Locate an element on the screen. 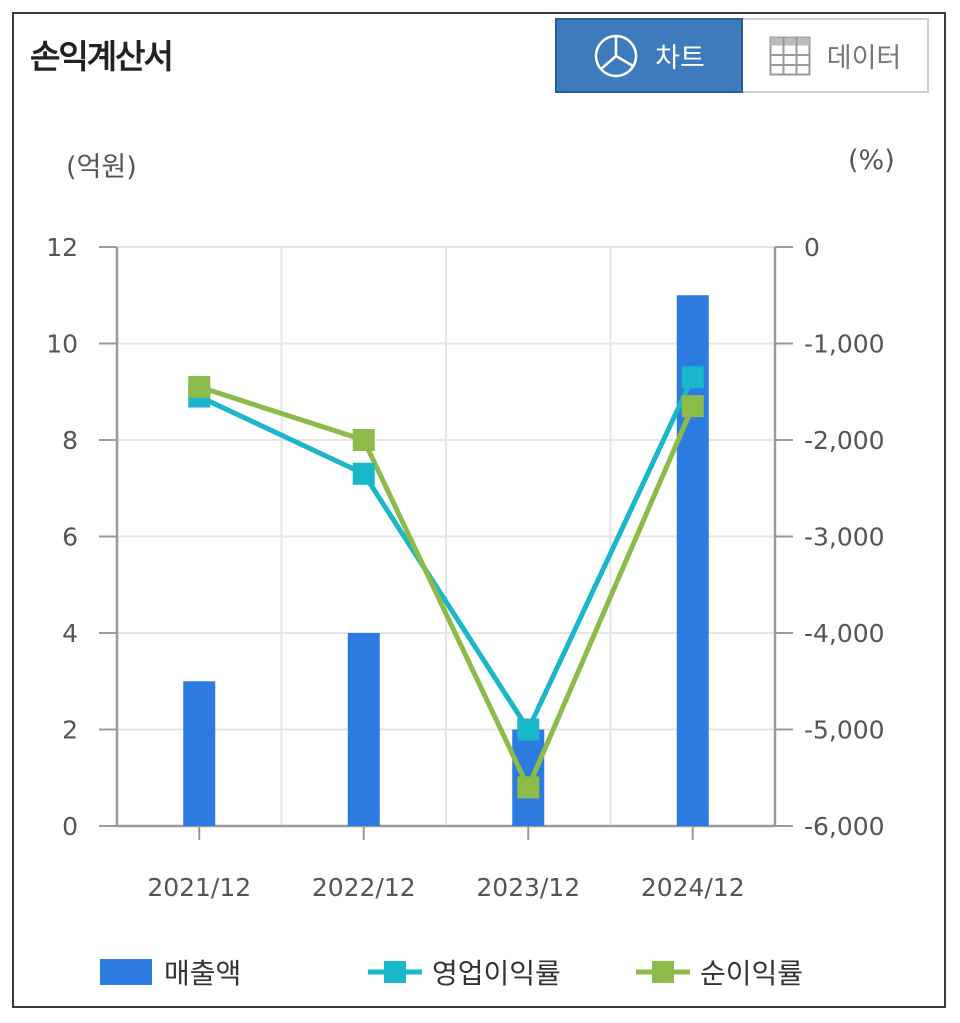 The width and height of the screenshot is (960, 1023). legend-item-net-margin: 순이익률 is located at coordinates (719, 972).